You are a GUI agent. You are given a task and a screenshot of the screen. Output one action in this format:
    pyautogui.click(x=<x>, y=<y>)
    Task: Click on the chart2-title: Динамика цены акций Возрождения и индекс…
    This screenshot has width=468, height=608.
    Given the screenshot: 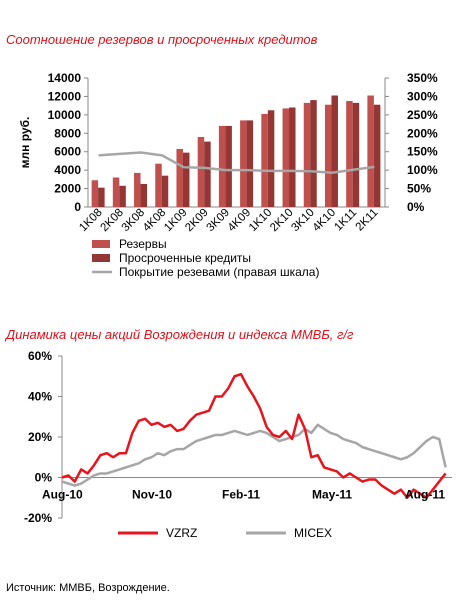 What is the action you would take?
    pyautogui.click(x=180, y=334)
    